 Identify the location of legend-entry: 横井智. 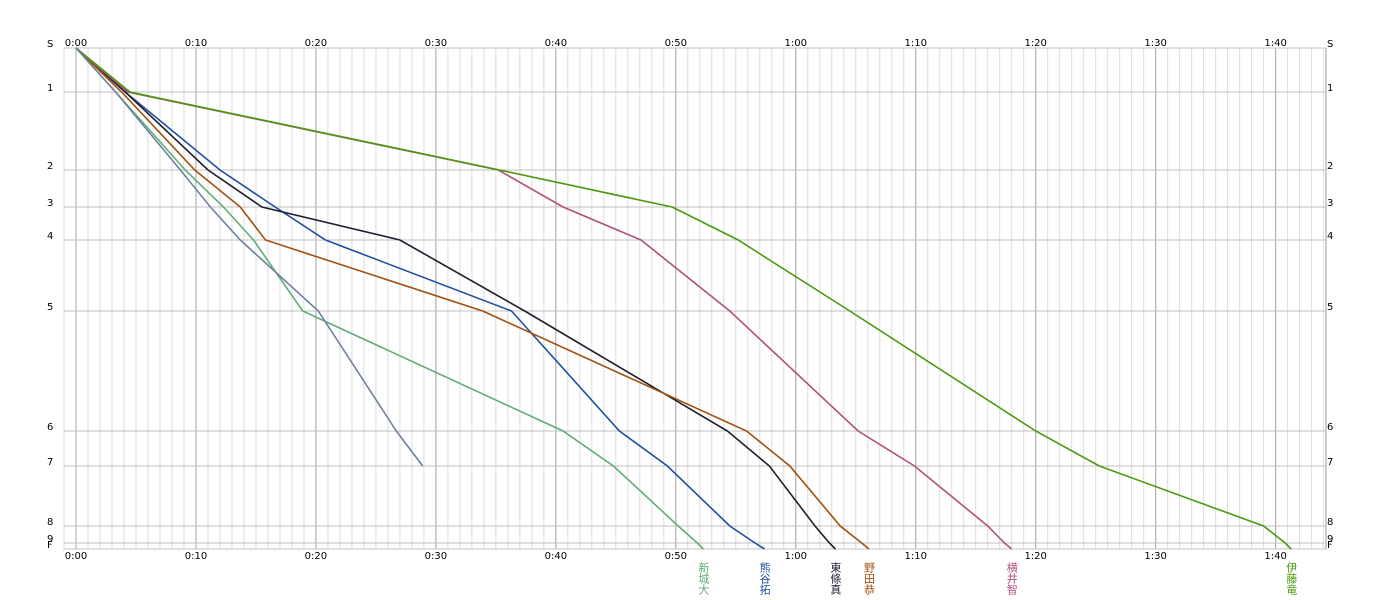
(1011, 578).